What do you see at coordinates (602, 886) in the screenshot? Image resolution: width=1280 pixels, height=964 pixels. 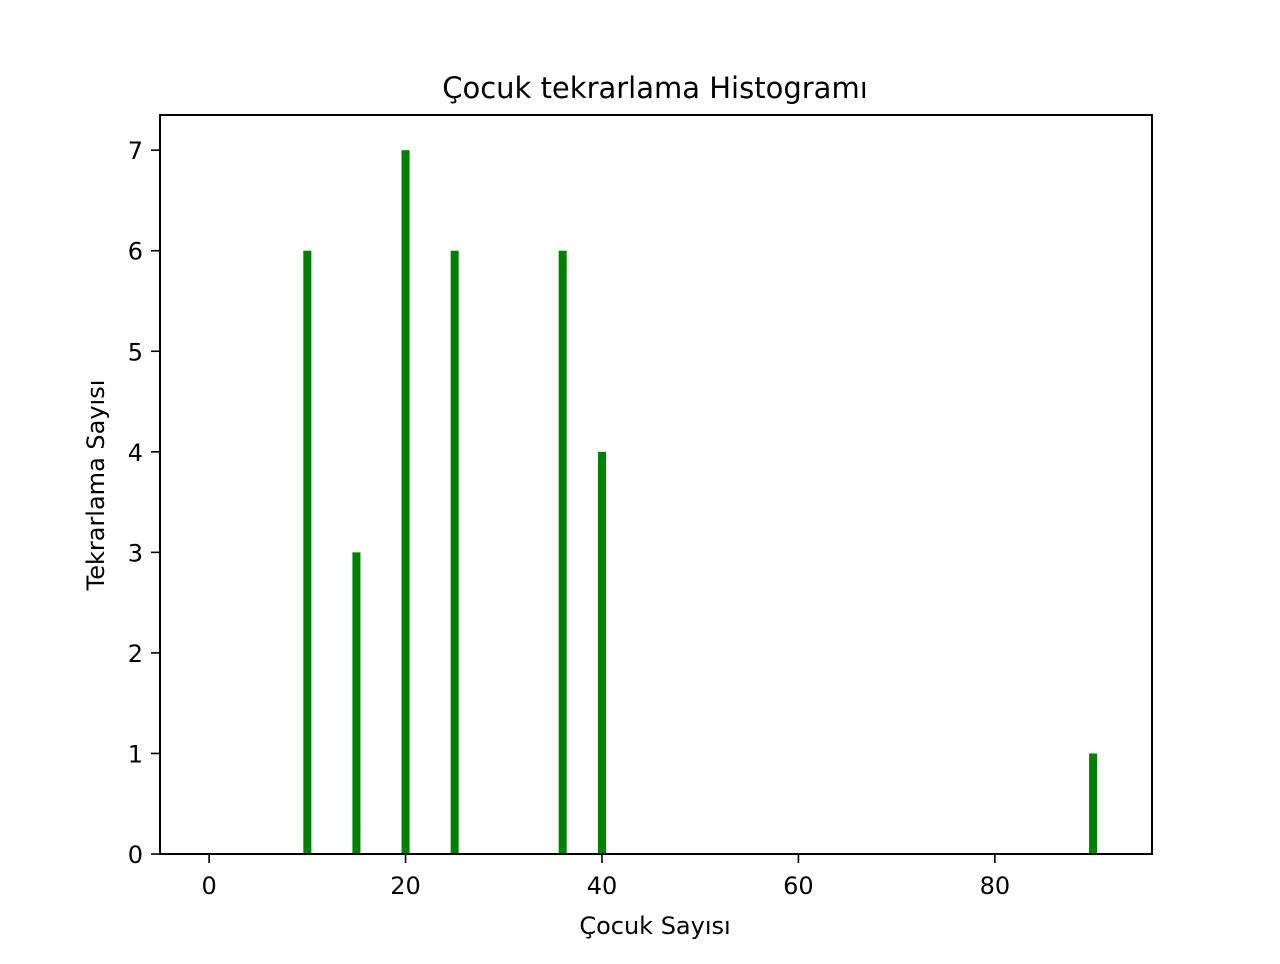 I see `x-tick-label-2: 40` at bounding box center [602, 886].